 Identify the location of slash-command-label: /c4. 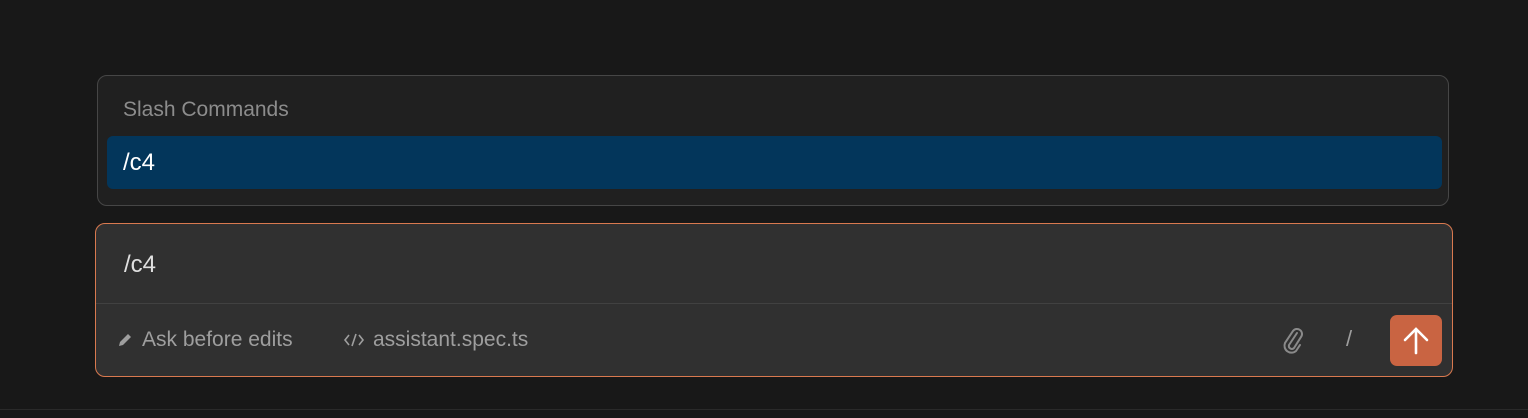
(139, 162).